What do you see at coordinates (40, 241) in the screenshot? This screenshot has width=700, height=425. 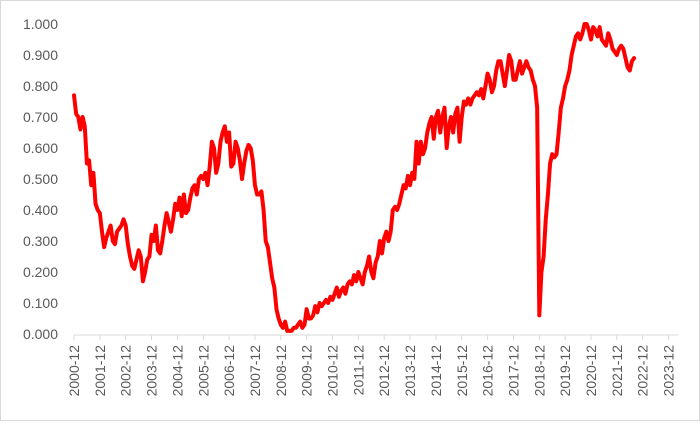 I see `y-tick-label: 0.300` at bounding box center [40, 241].